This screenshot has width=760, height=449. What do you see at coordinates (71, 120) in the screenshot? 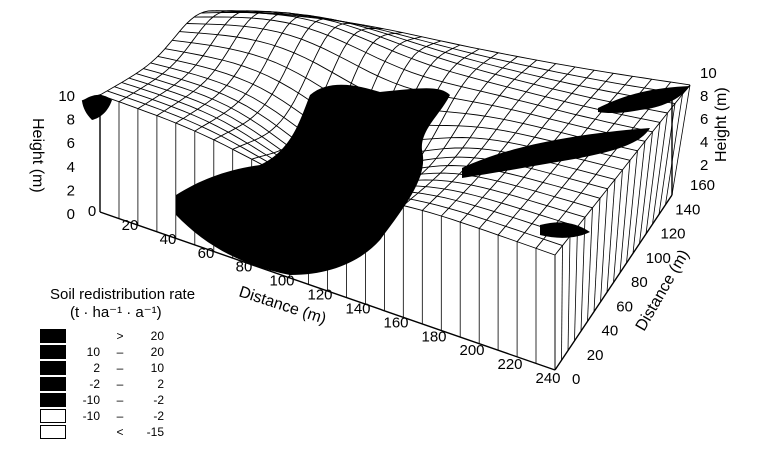
I see `left-height-tick-label: 8` at bounding box center [71, 120].